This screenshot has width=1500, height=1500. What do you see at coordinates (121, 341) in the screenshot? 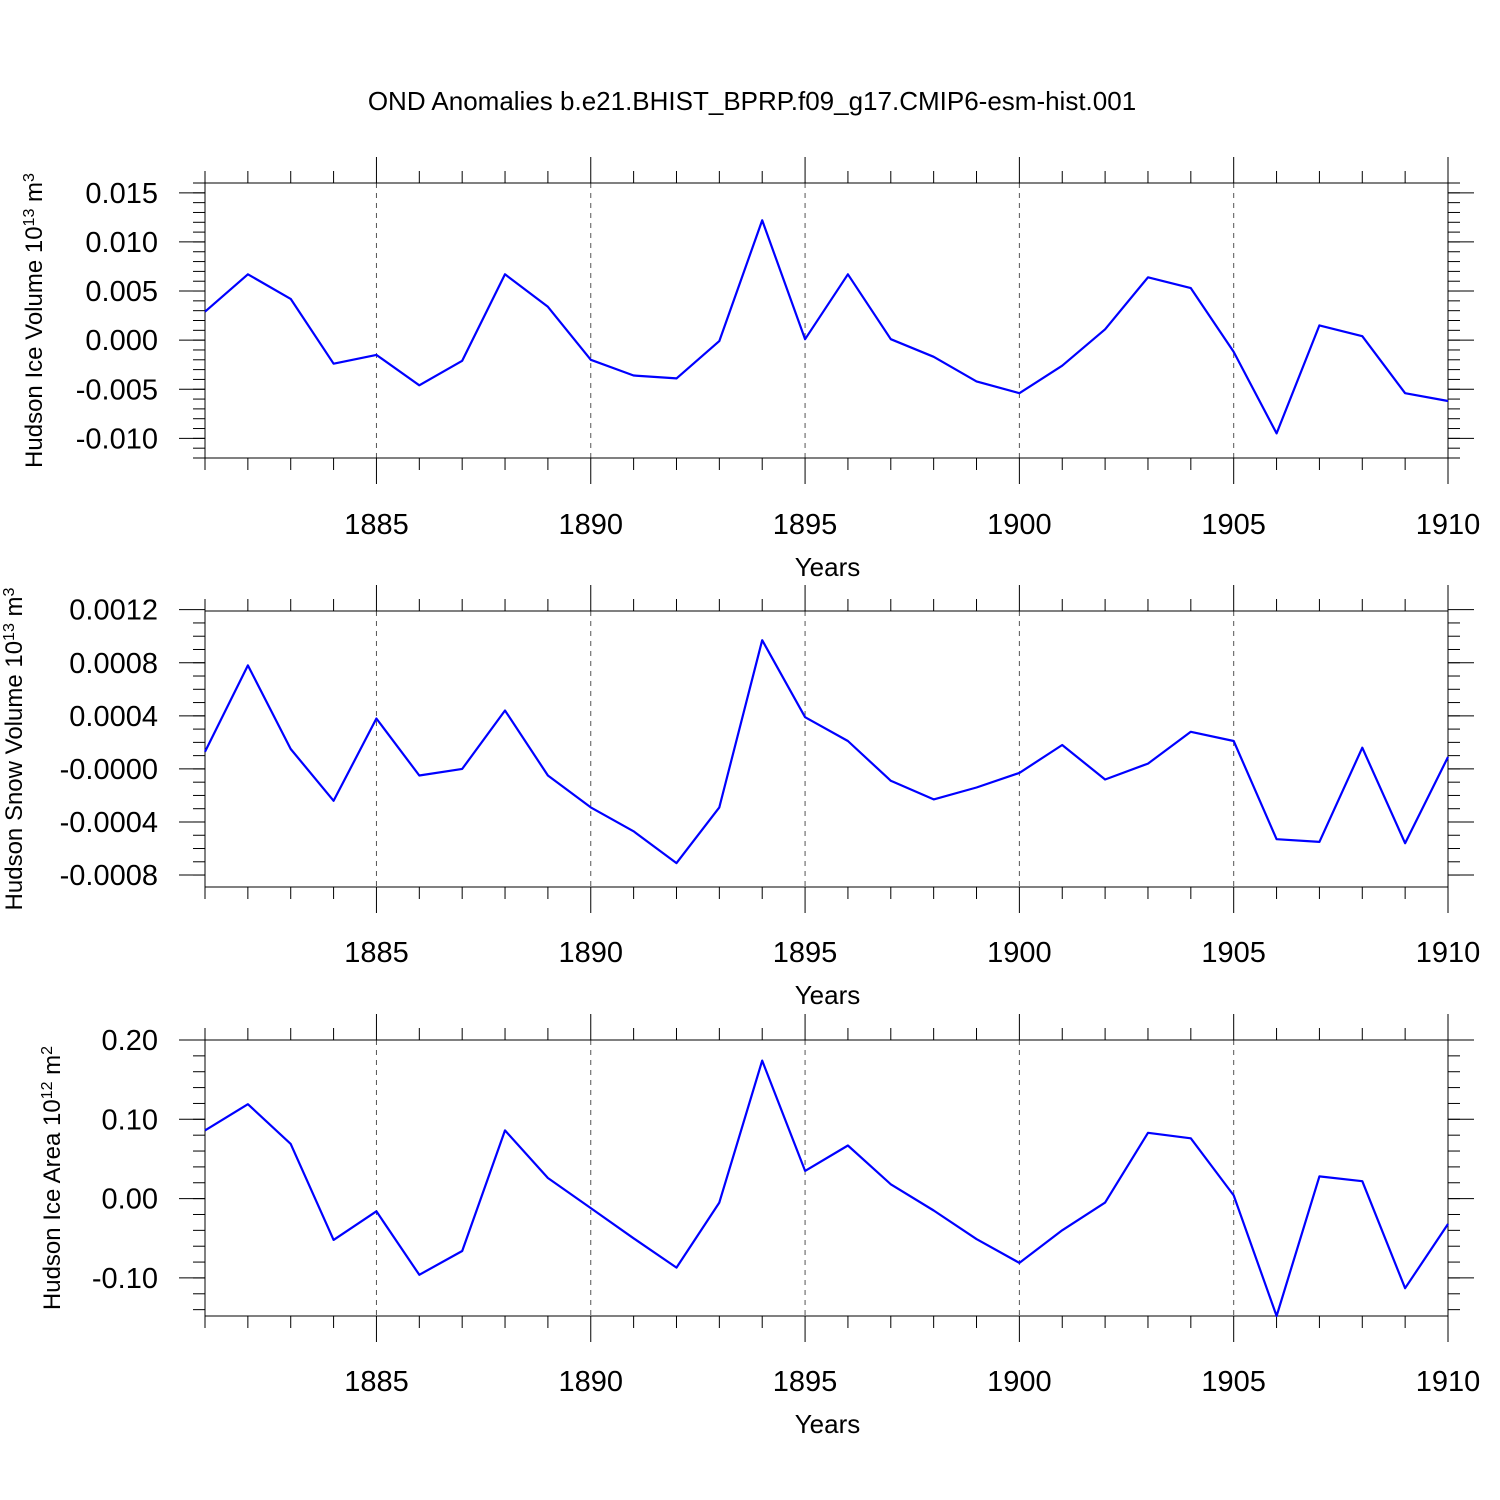
I see `y-tick-label: 0.000` at bounding box center [121, 341].